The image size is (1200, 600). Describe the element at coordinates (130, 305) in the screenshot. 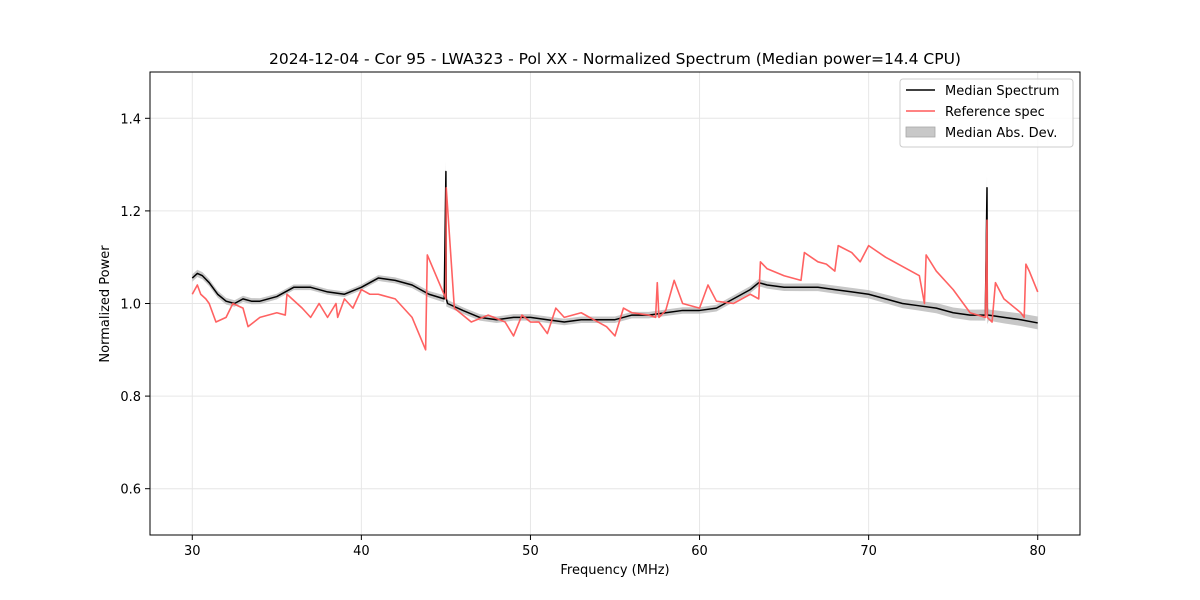

I see `y-tick-label: 1.0` at that location.